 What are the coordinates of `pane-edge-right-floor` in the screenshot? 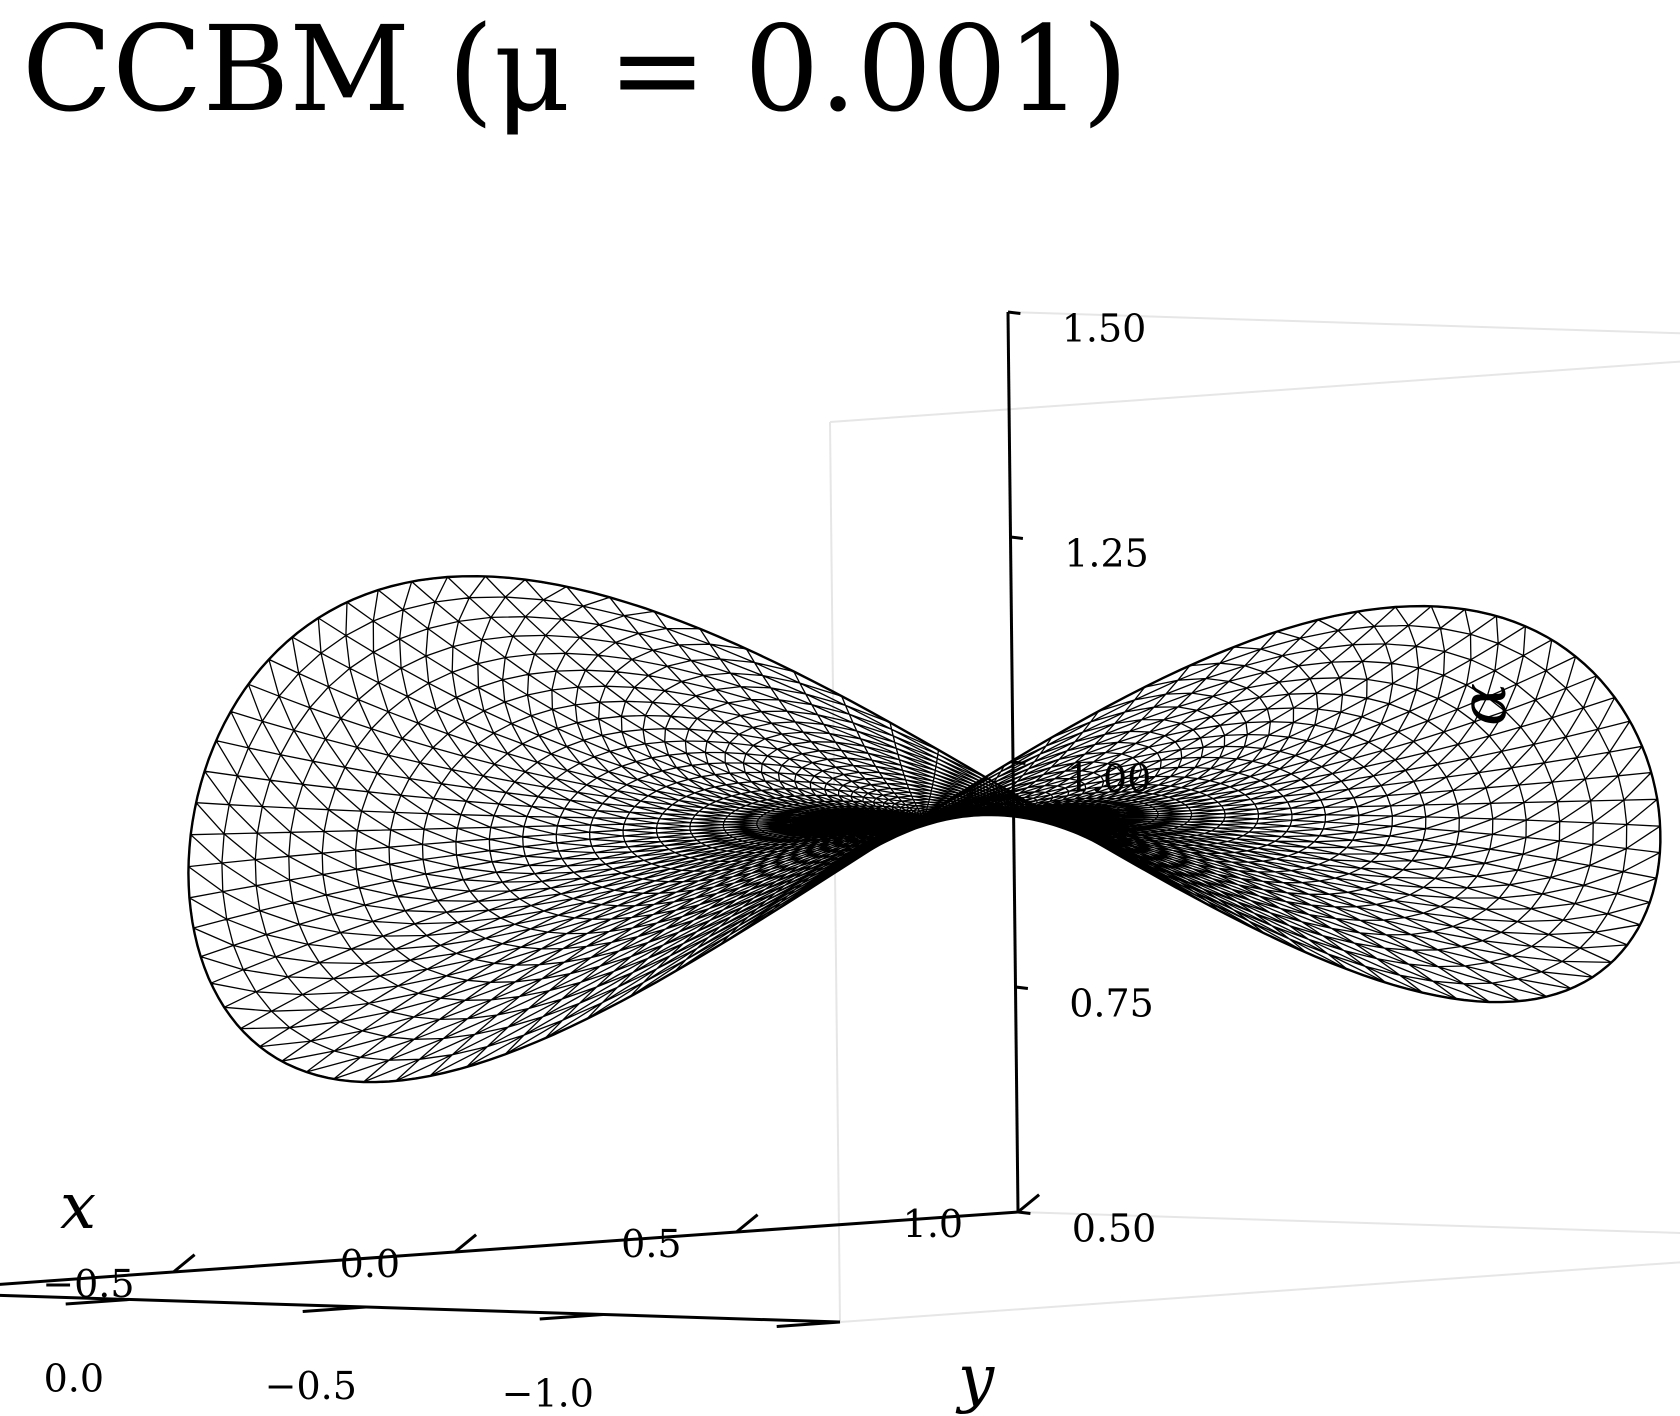 It's located at (1348, 1222).